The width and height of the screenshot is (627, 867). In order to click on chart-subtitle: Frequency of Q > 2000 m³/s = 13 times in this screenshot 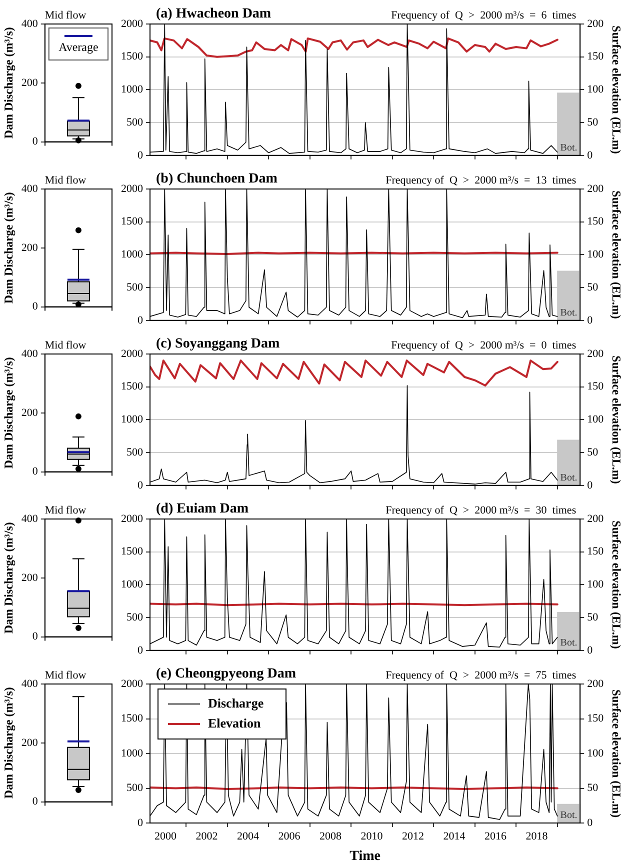, I will do `click(481, 180)`.